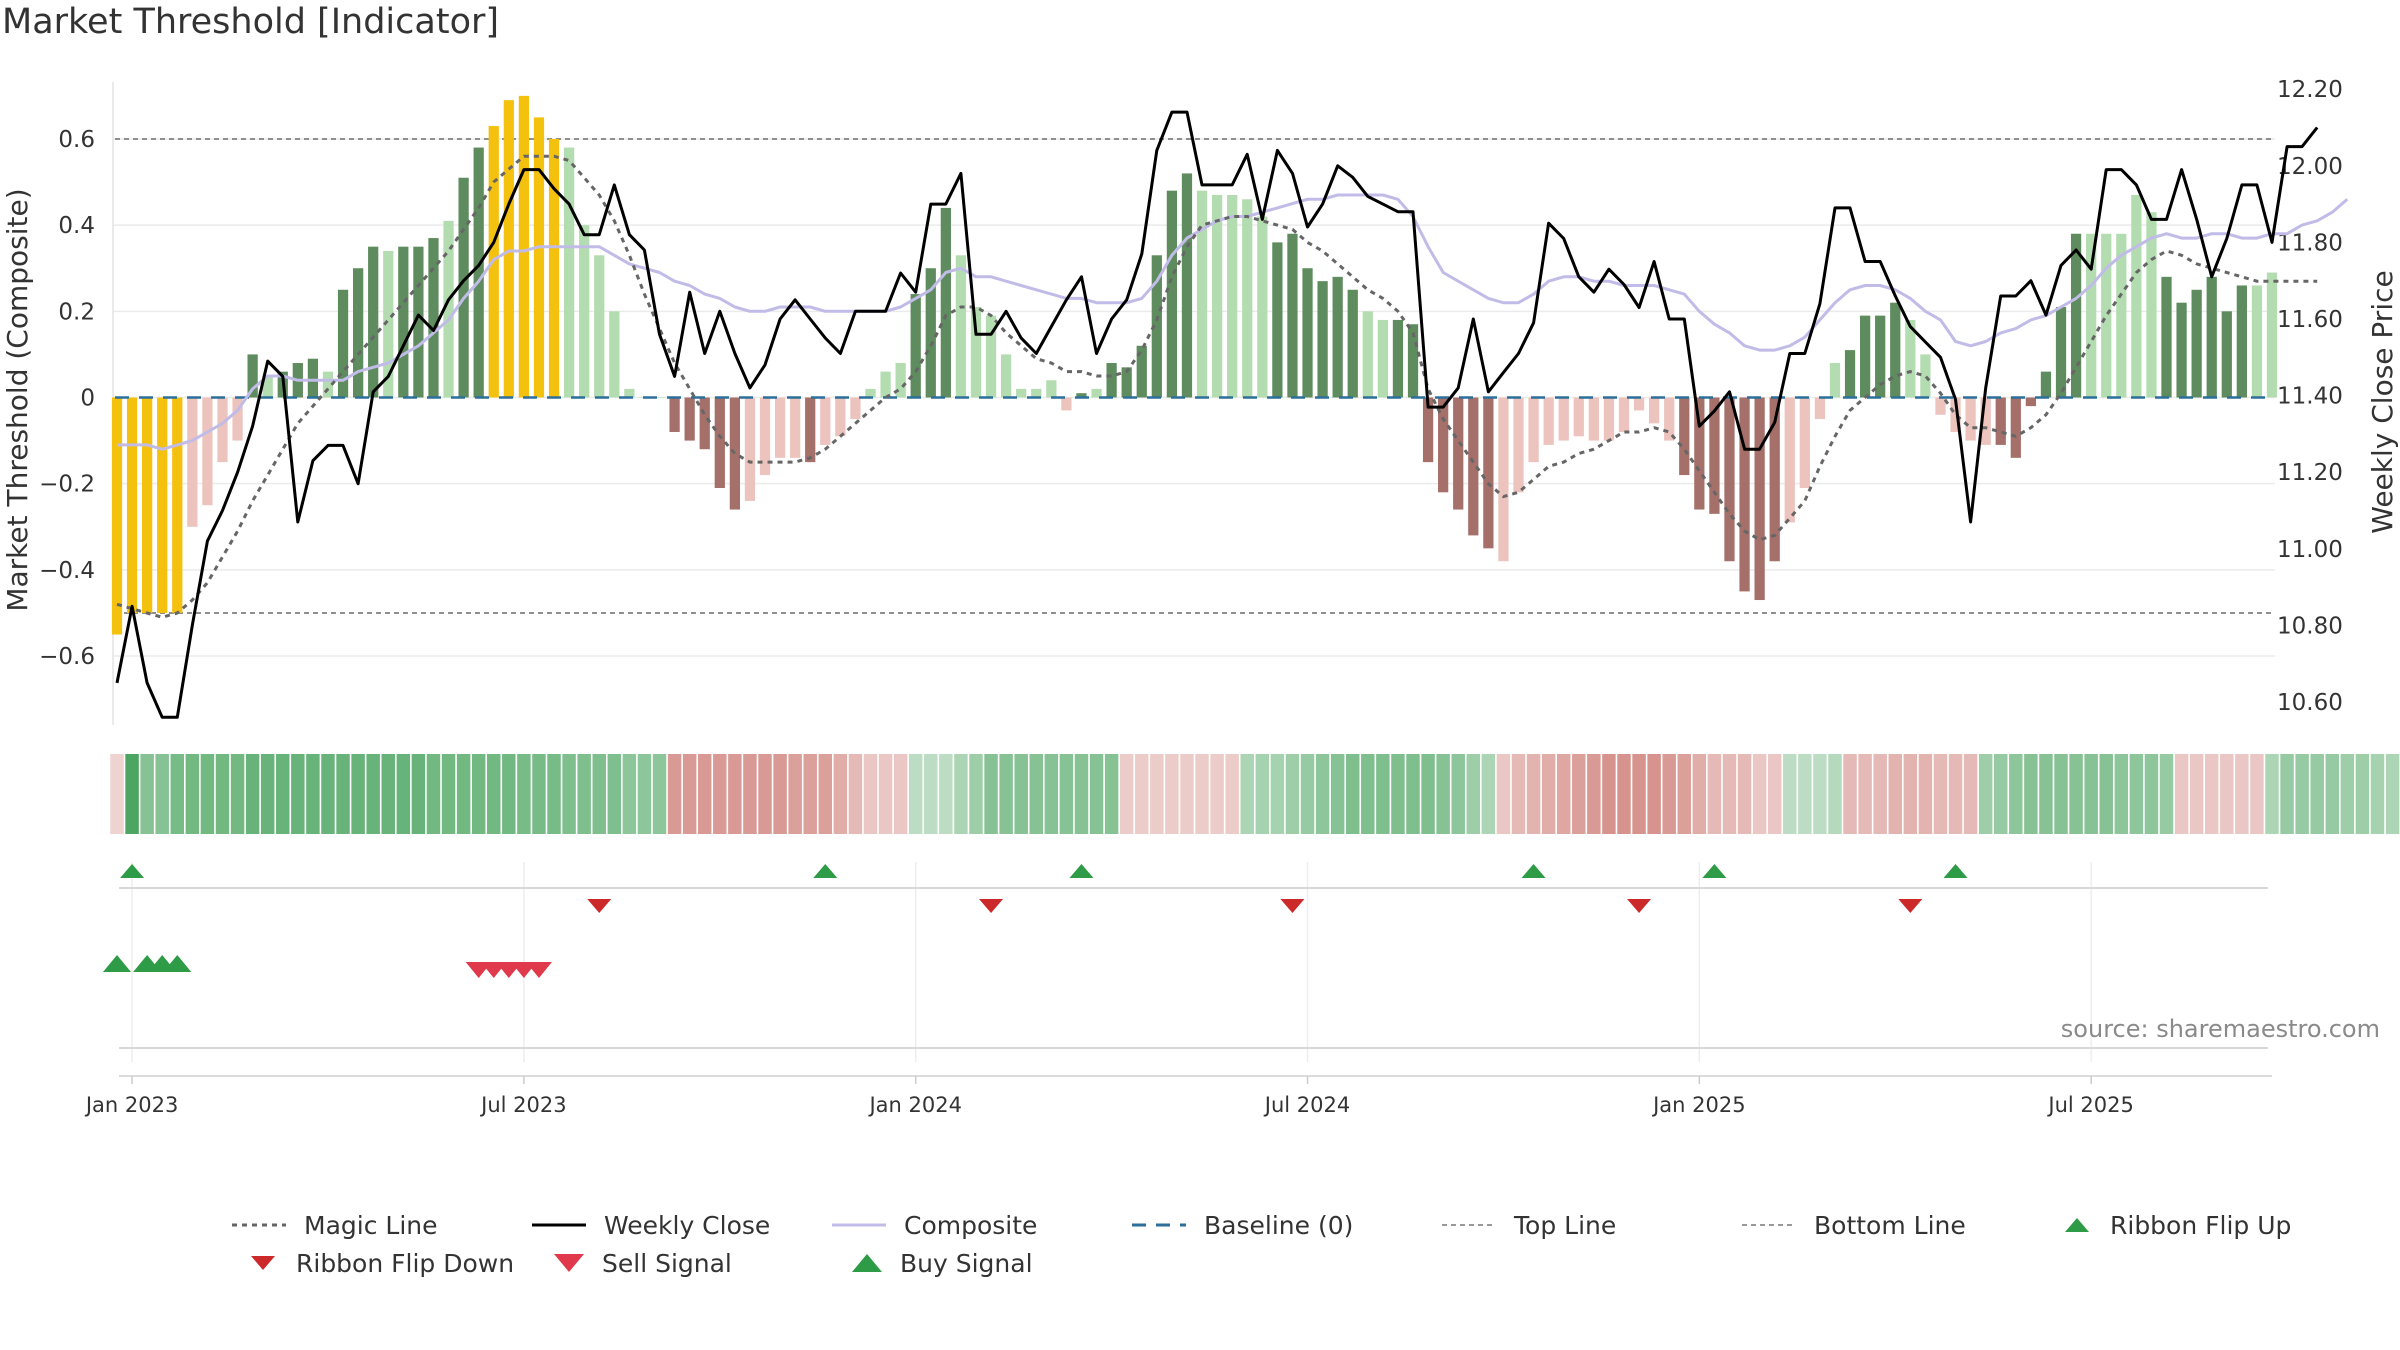 The width and height of the screenshot is (2400, 1350). What do you see at coordinates (971, 1225) in the screenshot?
I see `legend-label: Composite` at bounding box center [971, 1225].